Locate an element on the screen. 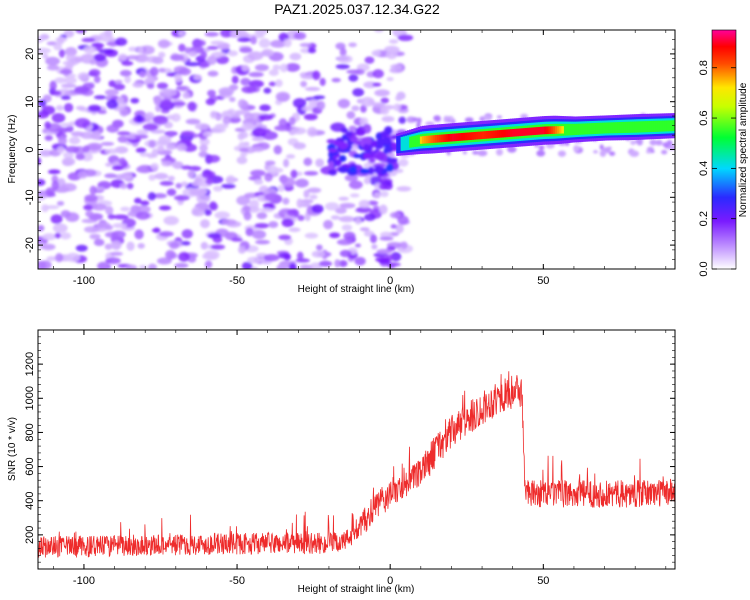 This screenshot has height=600, width=750. snr-y-tick-label: 1200 is located at coordinates (30, 364).